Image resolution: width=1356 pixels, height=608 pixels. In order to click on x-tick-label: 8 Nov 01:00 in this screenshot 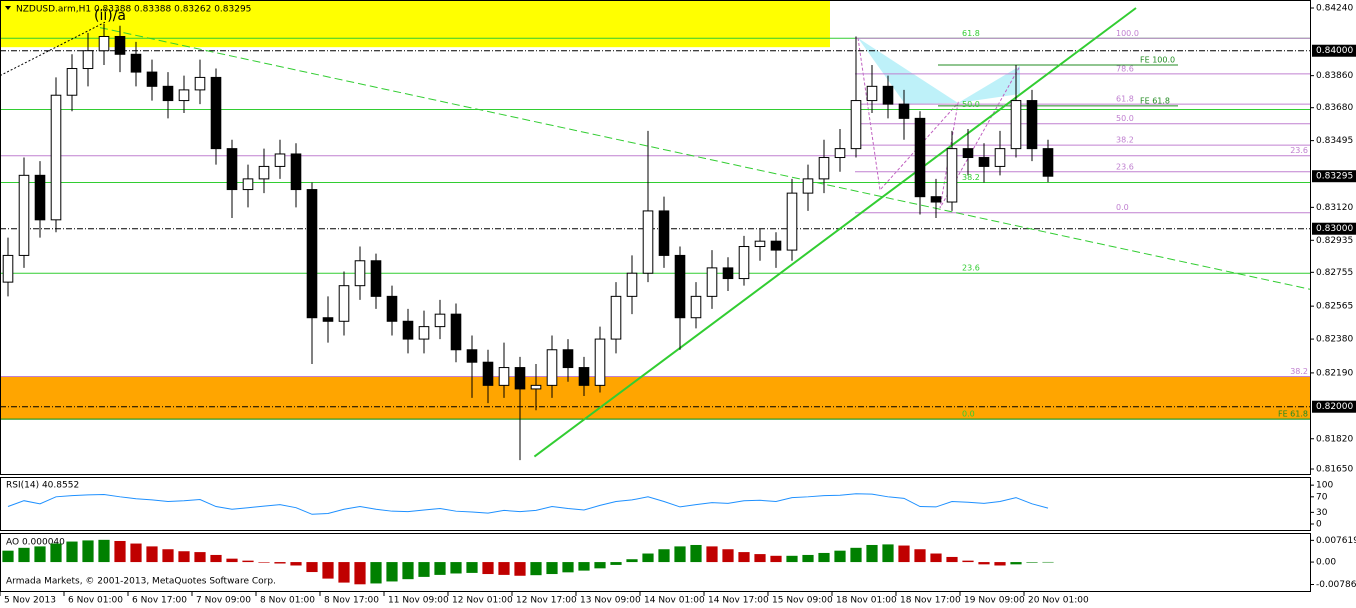, I will do `click(287, 601)`.